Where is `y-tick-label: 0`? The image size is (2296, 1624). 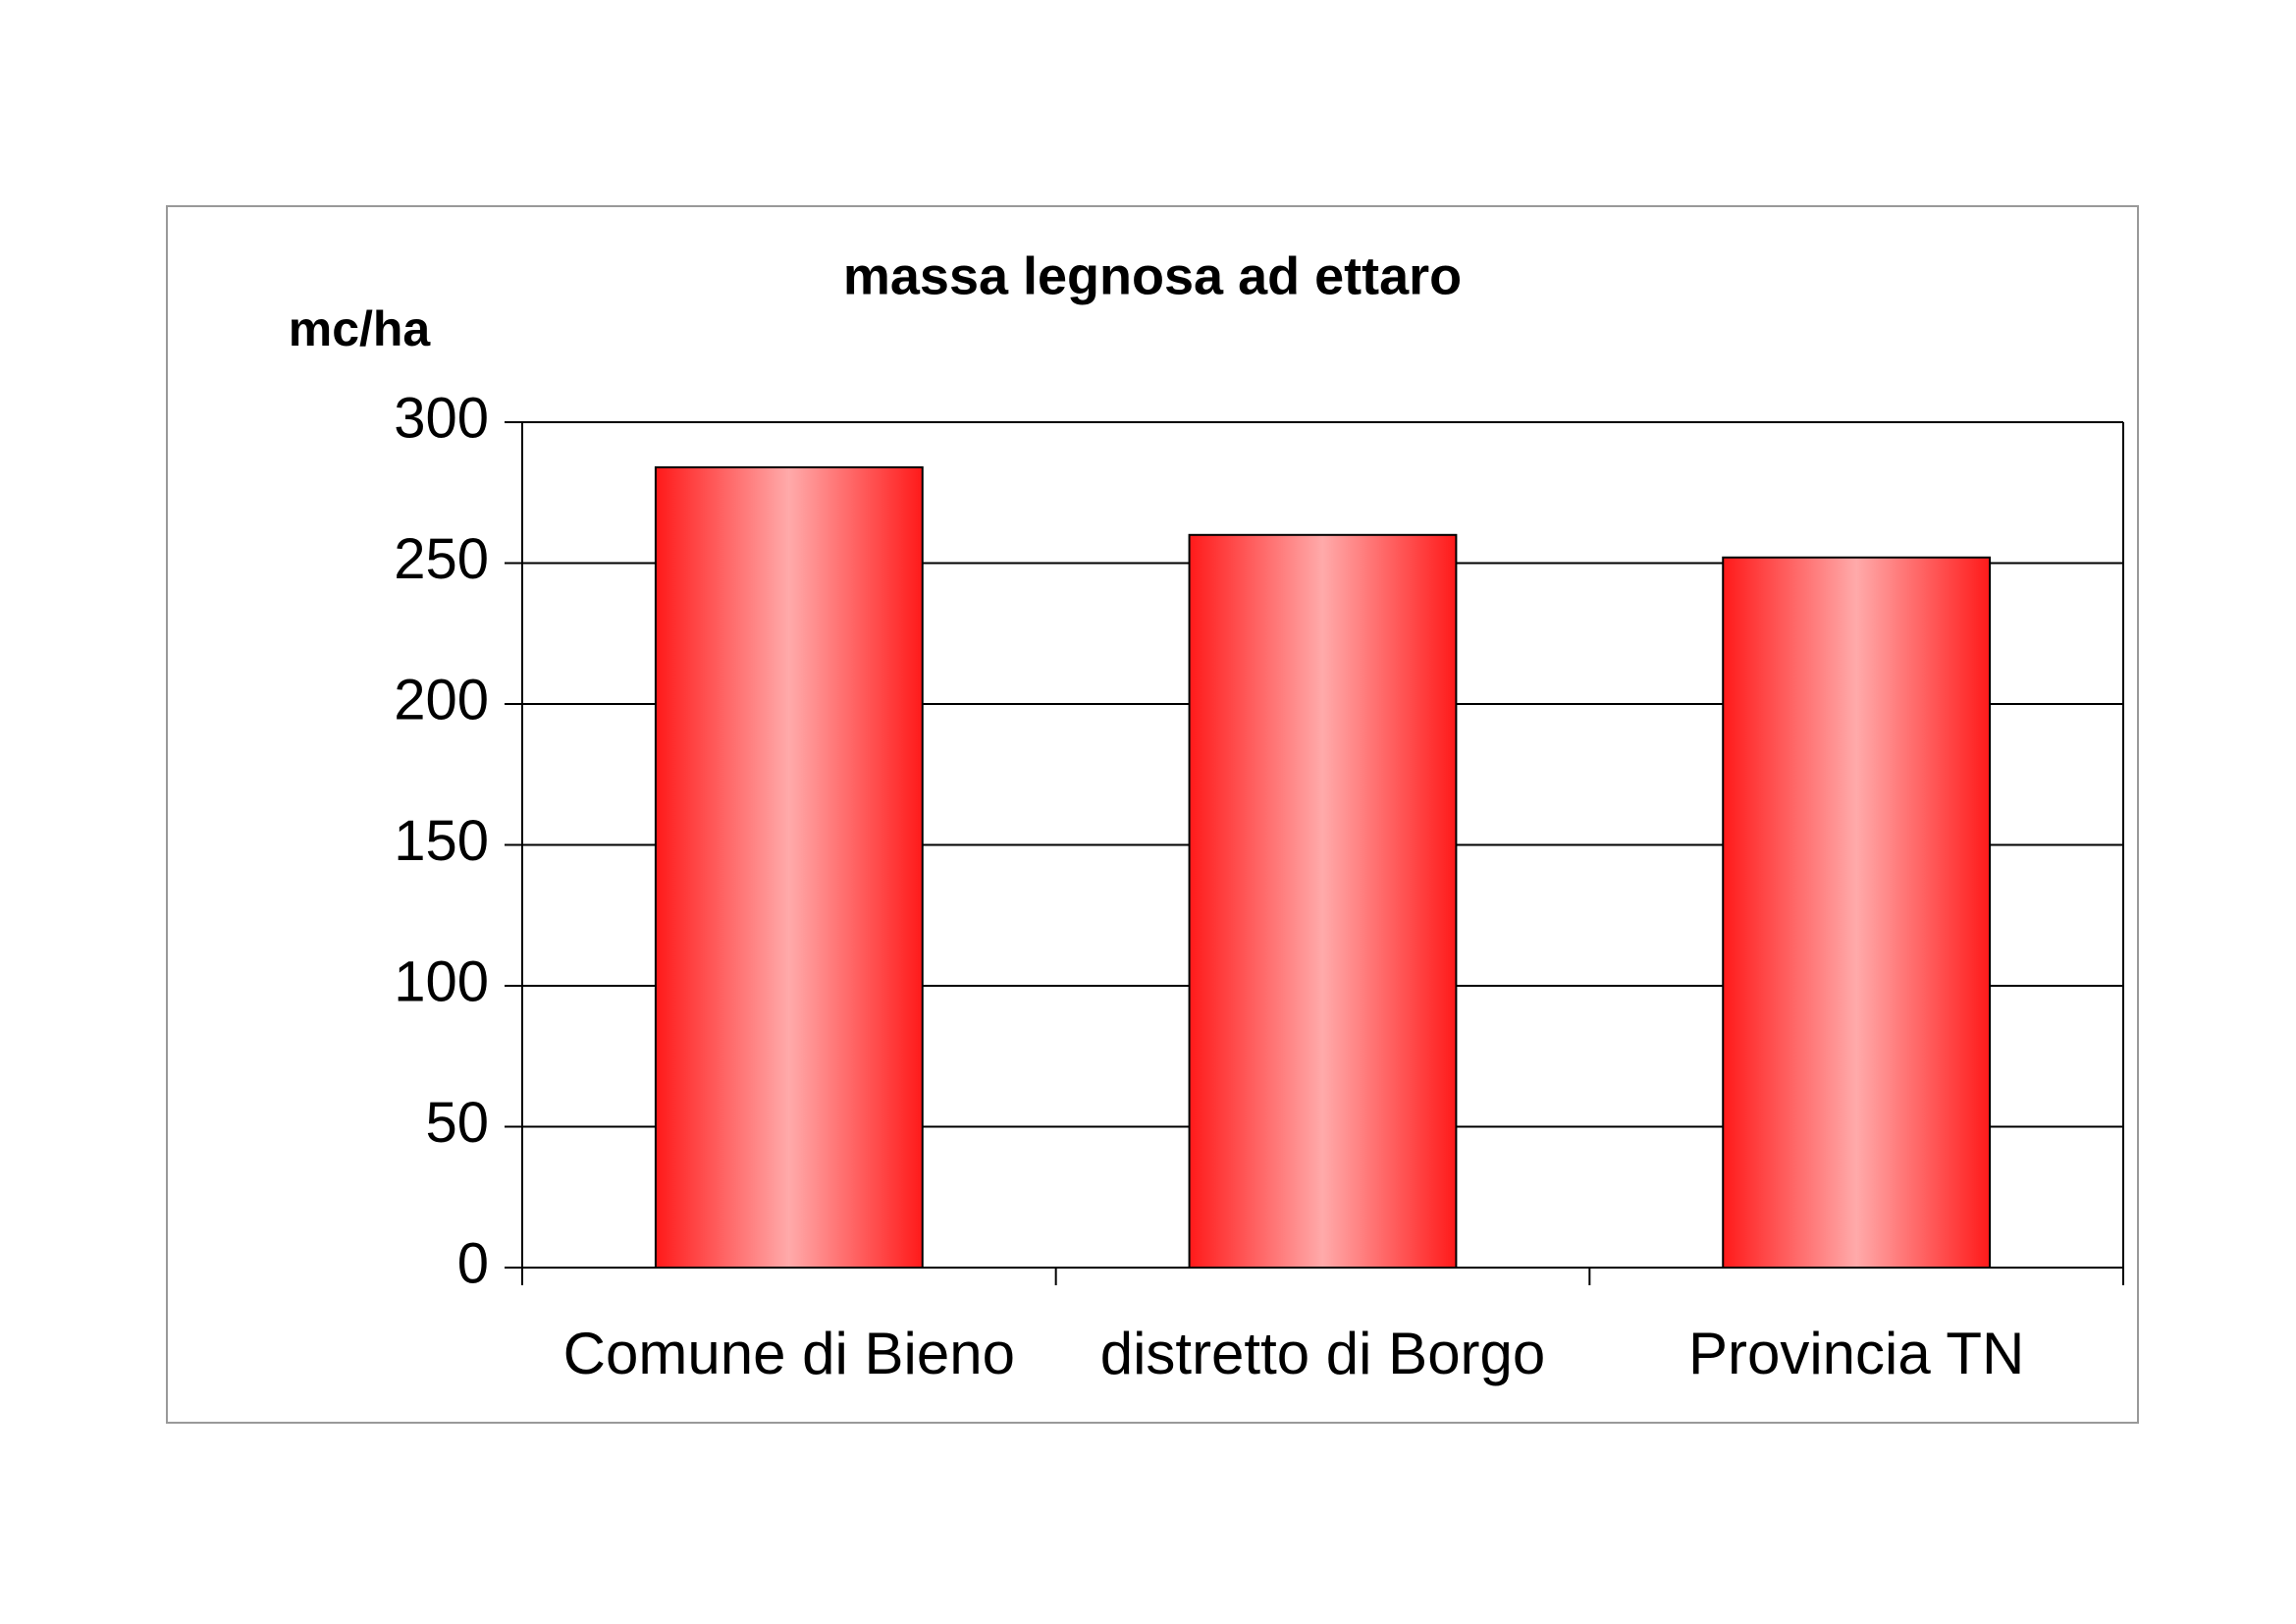 y-tick-label: 0 is located at coordinates (473, 1263).